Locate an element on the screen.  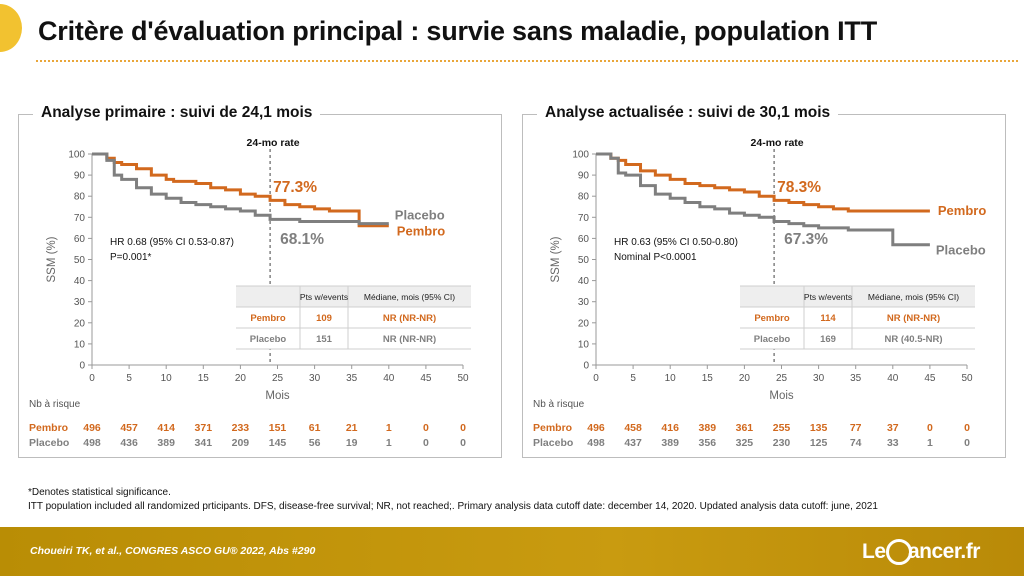
logo-circle-icon is located at coordinates (899, 552).